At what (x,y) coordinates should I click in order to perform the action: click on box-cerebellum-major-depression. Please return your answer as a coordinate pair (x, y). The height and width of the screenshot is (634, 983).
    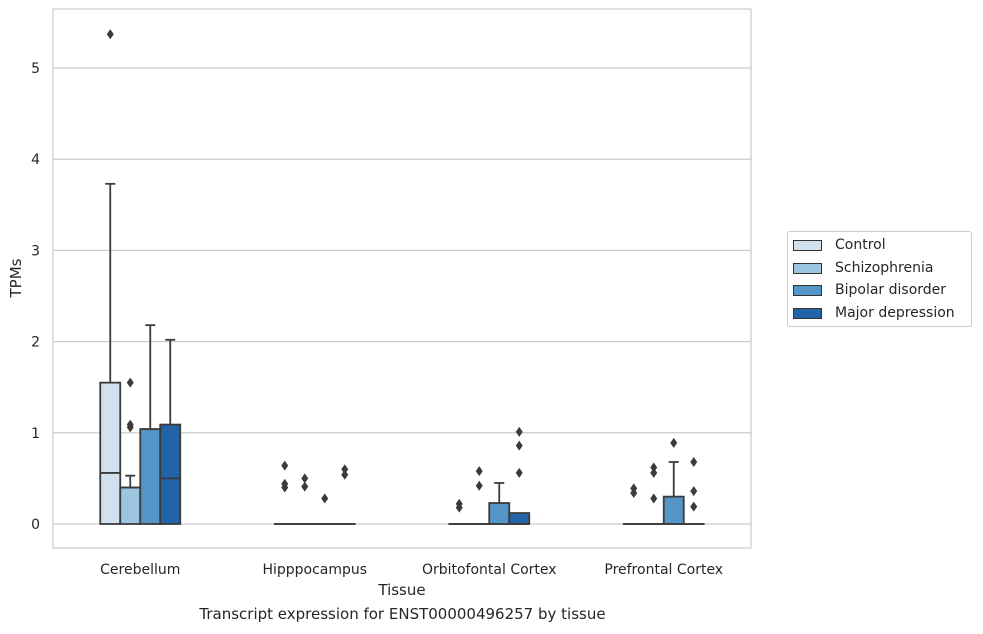
    Looking at the image, I should click on (170, 431).